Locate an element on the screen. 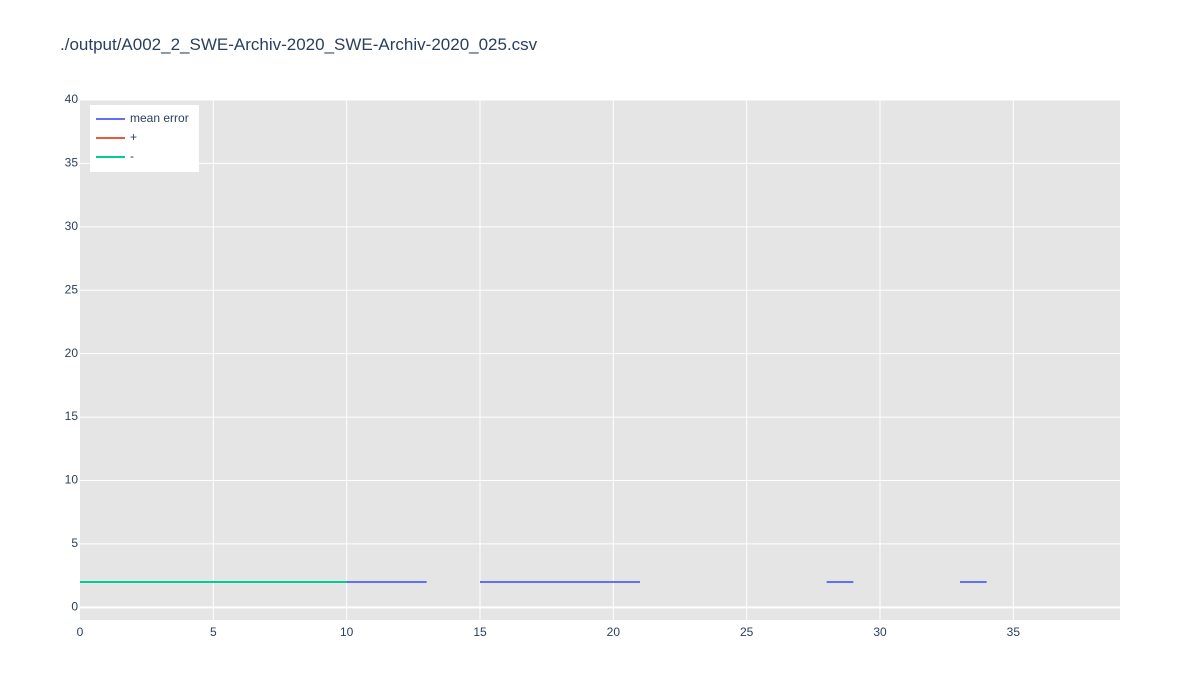 This screenshot has width=1200, height=700. y-tick-label: 40 is located at coordinates (72, 99).